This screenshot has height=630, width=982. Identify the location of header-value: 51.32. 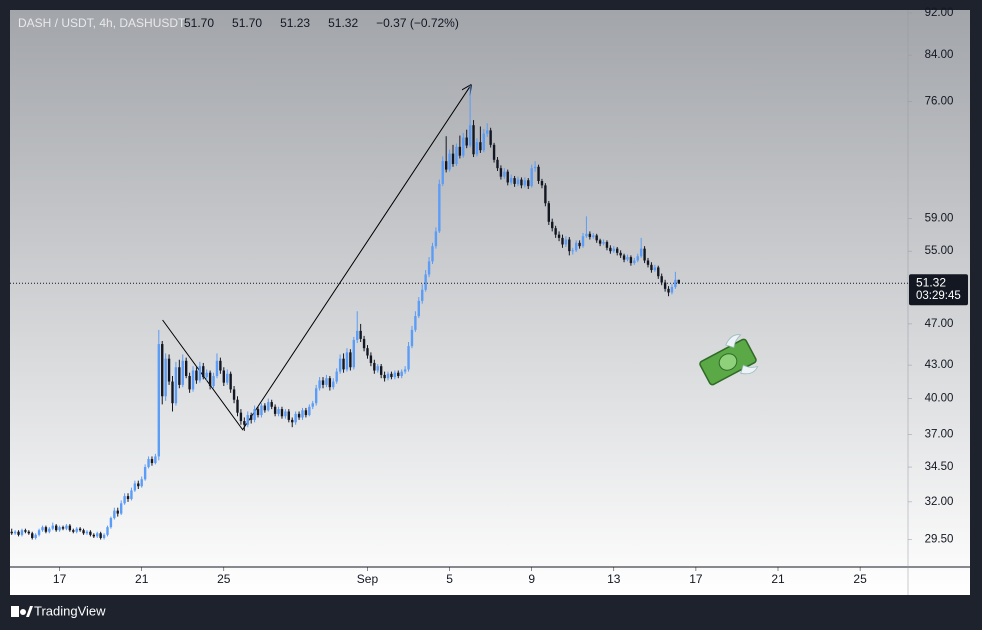
(343, 23).